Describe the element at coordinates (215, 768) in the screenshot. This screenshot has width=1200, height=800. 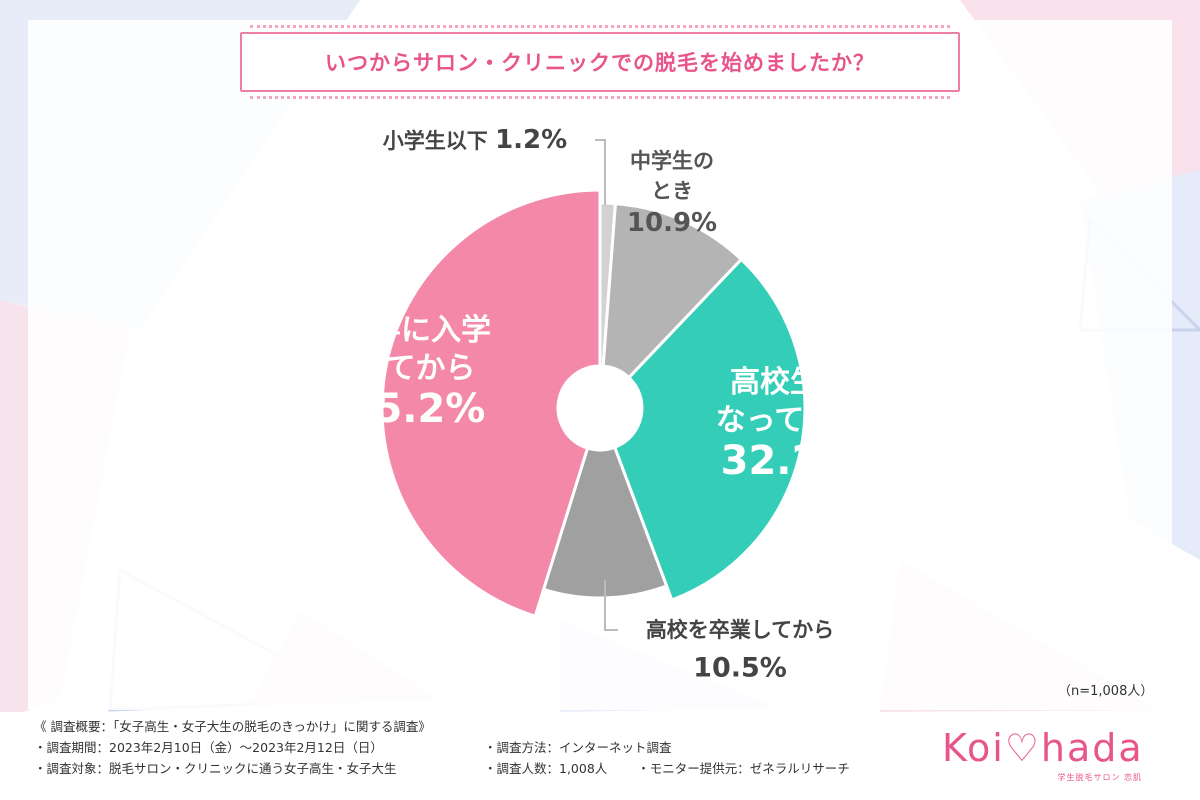
I see `survey-target: ・調査対象：脱毛サロン・クリニックに通う女子高生・女子大生` at that location.